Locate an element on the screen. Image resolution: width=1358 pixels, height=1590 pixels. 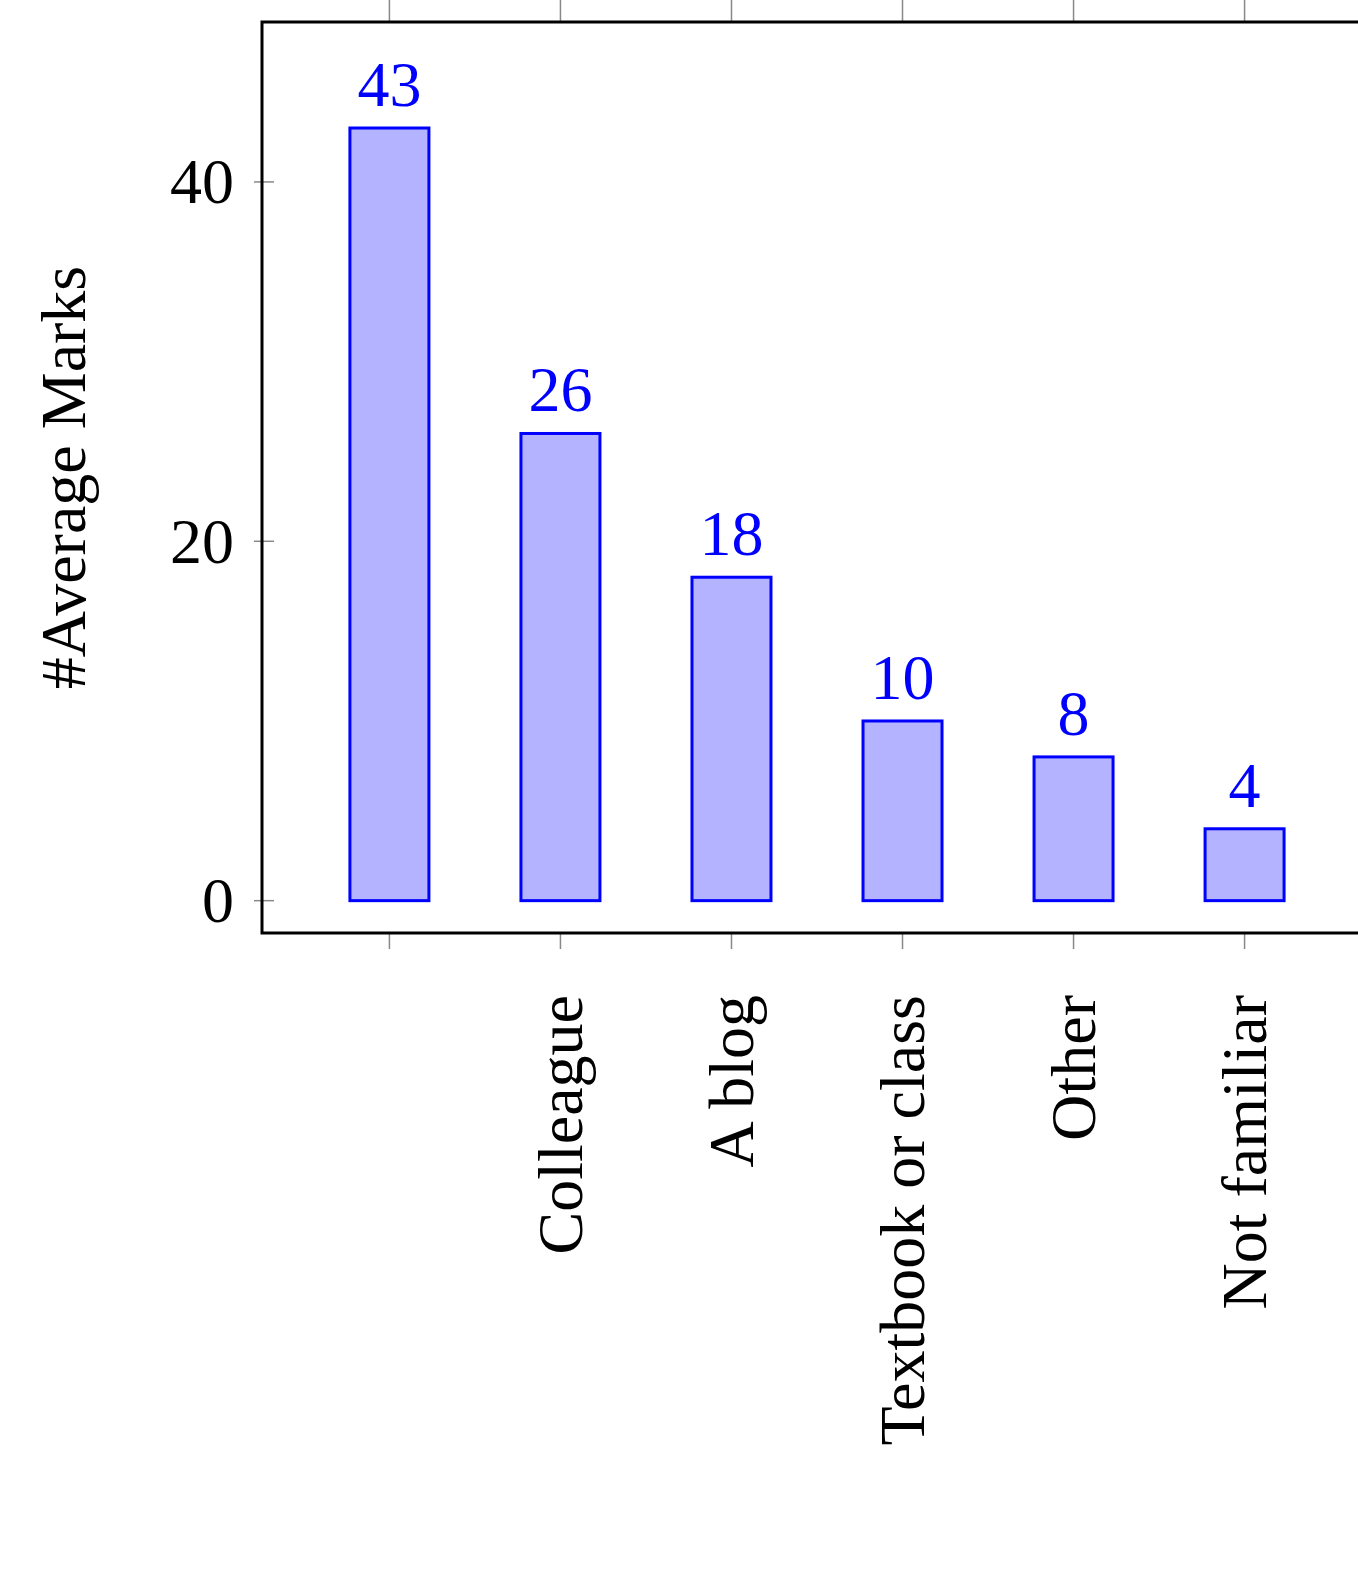
y-axis-title: #Average Marks is located at coordinates (63, 477).